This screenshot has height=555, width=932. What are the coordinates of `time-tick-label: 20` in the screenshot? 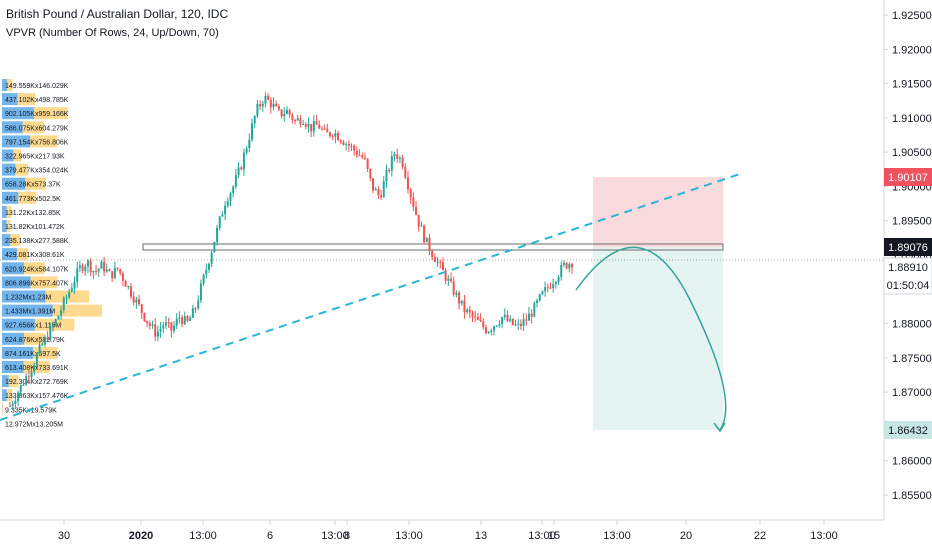 It's located at (686, 536).